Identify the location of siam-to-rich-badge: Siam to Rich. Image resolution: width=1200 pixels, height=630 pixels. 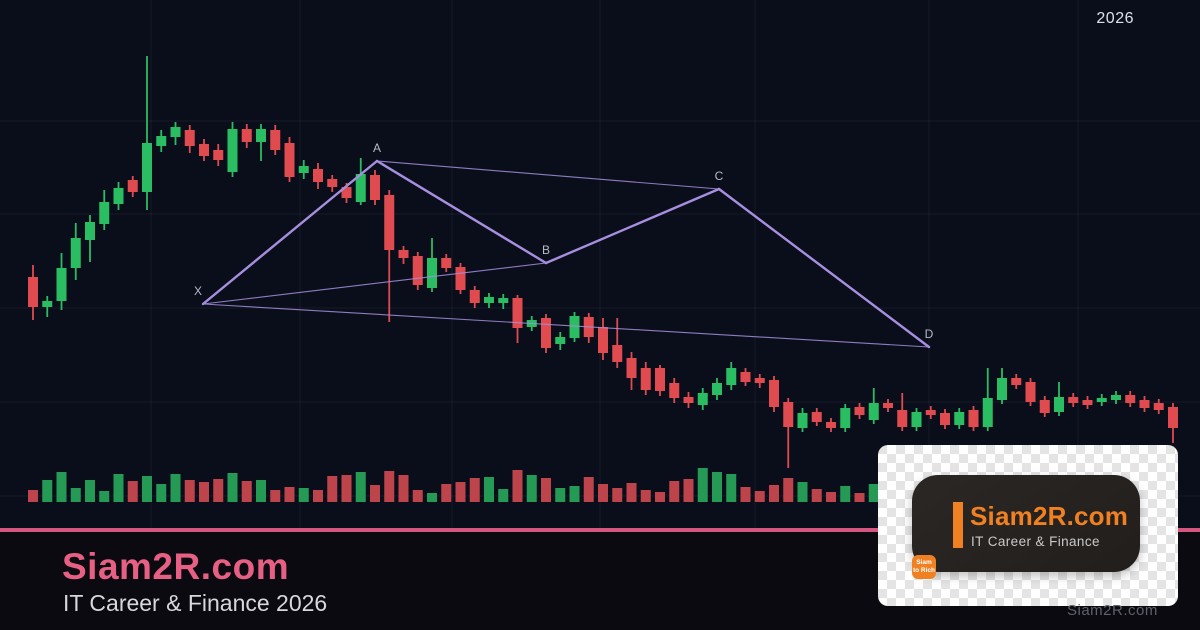
(924, 567).